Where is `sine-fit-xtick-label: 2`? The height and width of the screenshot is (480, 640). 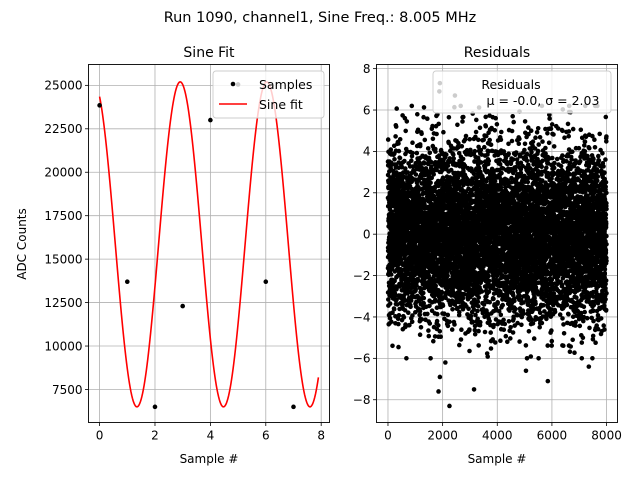
sine-fit-xtick-label: 2 is located at coordinates (155, 436).